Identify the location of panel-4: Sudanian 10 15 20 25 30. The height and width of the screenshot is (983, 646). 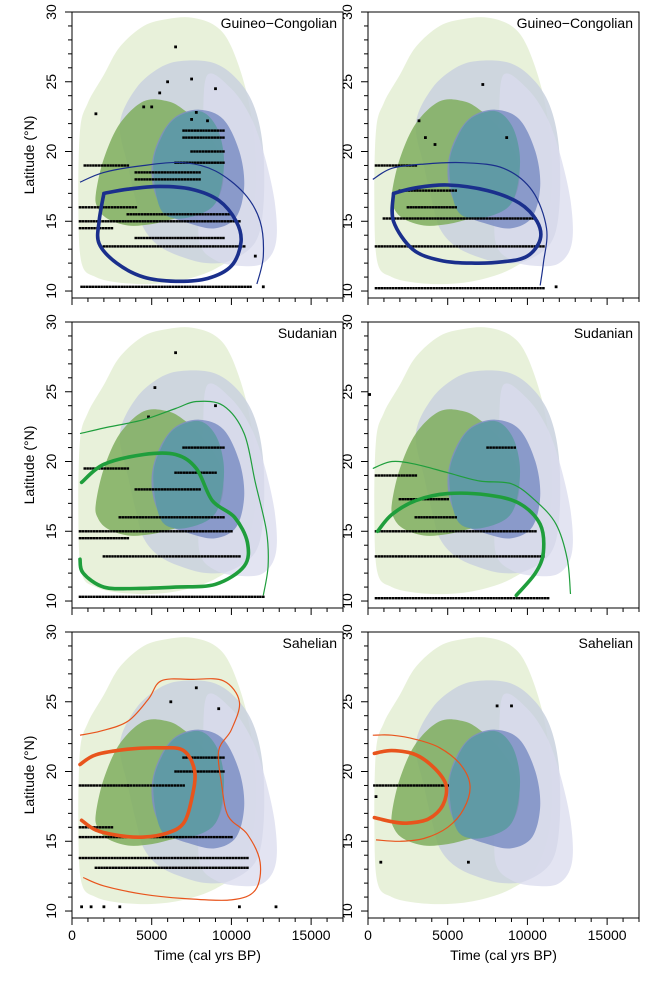
(489, 464).